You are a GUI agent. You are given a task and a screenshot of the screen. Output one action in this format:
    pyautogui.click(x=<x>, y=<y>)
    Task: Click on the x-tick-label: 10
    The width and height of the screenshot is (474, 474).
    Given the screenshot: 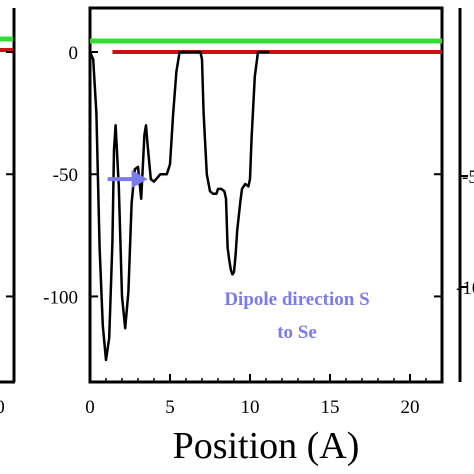 What is the action you would take?
    pyautogui.click(x=250, y=407)
    